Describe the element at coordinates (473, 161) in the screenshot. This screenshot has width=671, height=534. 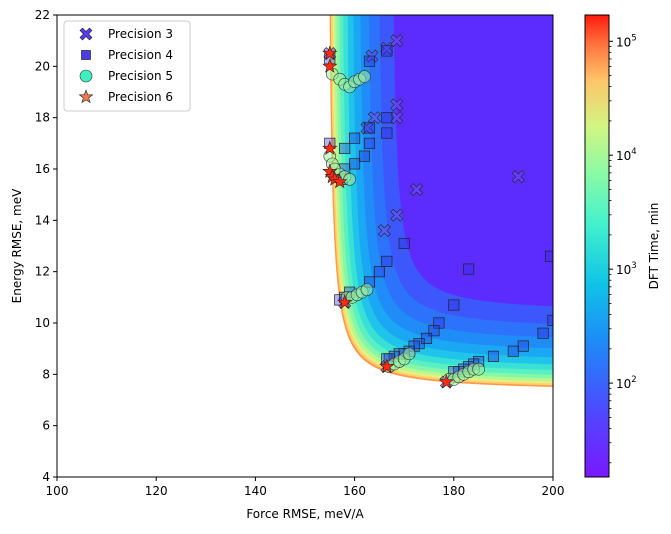
I see `contour-band` at that location.